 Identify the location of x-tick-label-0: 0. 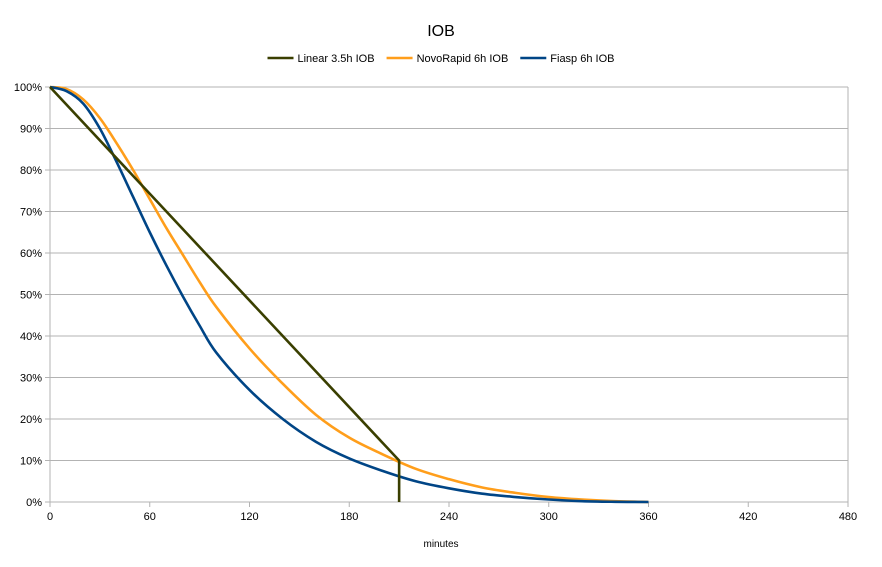
(50, 517).